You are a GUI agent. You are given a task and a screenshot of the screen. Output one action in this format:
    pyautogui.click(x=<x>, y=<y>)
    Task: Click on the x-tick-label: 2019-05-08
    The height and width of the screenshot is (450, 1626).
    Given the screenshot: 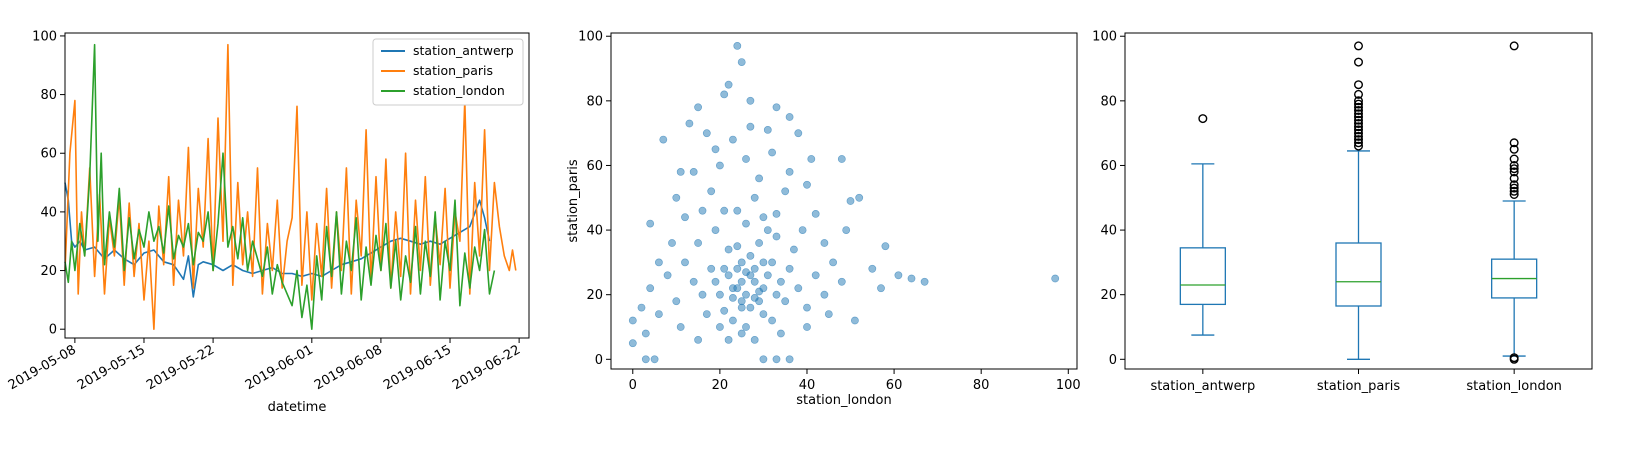 What is the action you would take?
    pyautogui.click(x=42, y=367)
    